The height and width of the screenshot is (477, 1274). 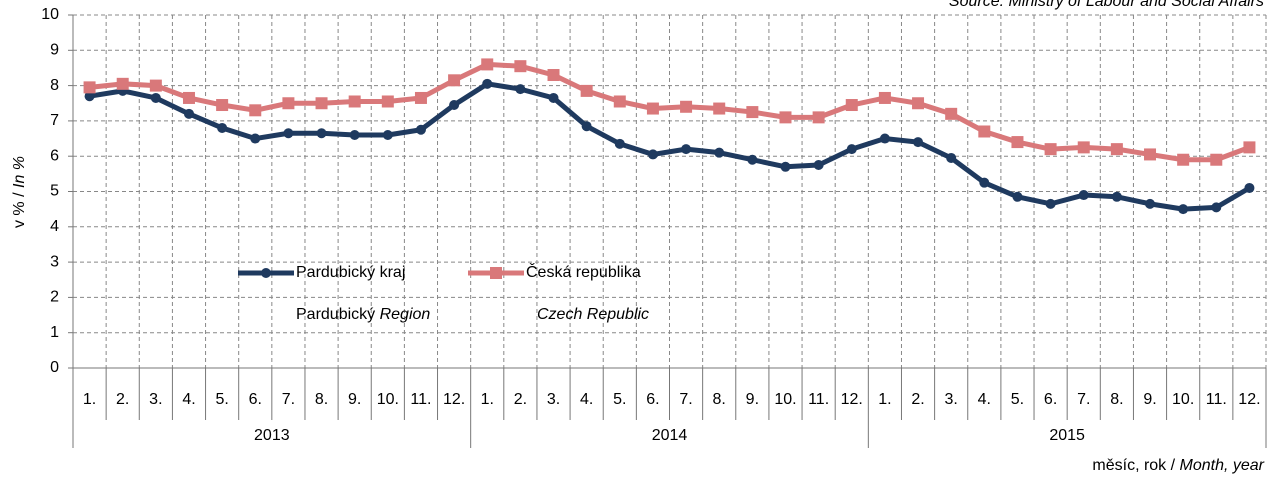 What do you see at coordinates (1249, 399) in the screenshot?
I see `x-tick-label: 12.` at bounding box center [1249, 399].